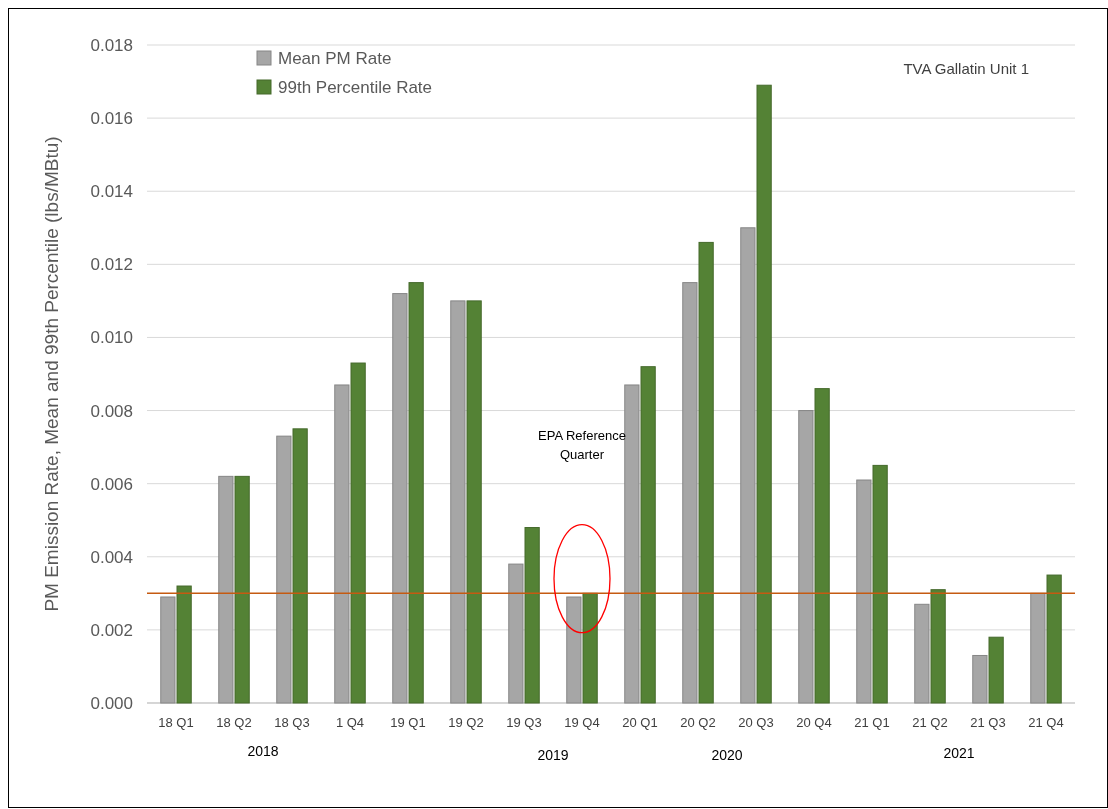 The width and height of the screenshot is (1108, 809). Describe the element at coordinates (582, 445) in the screenshot. I see `annotation: EPA Reference Quarter` at that location.